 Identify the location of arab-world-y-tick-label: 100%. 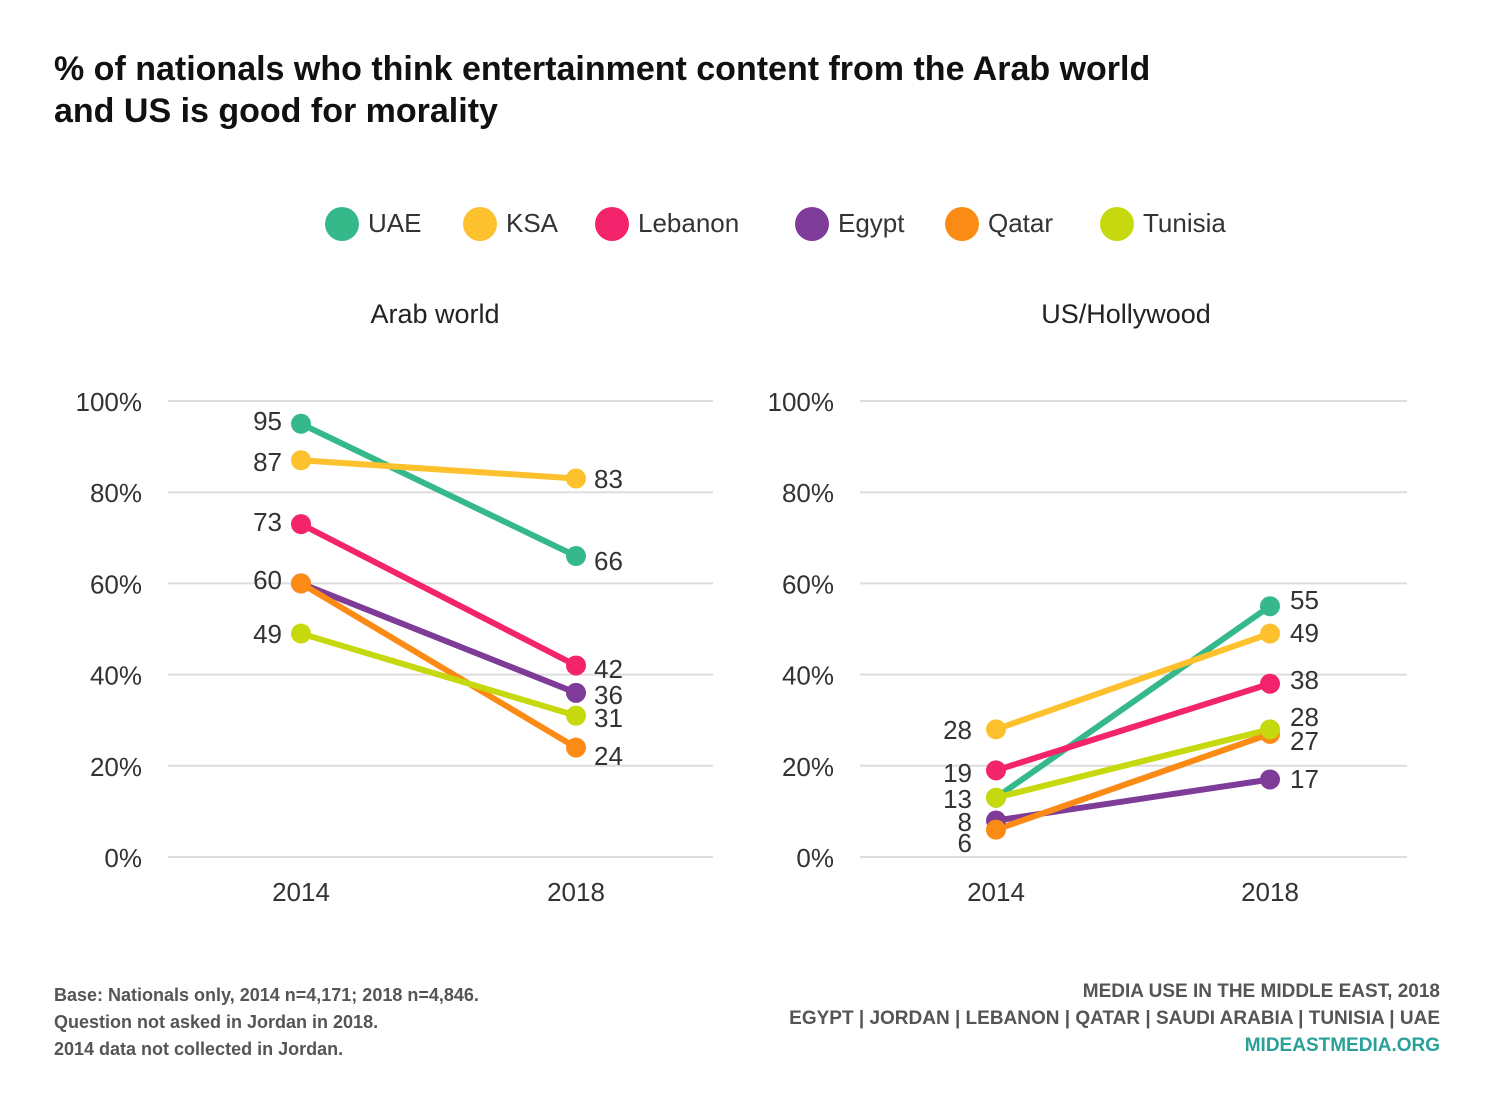
(109, 402).